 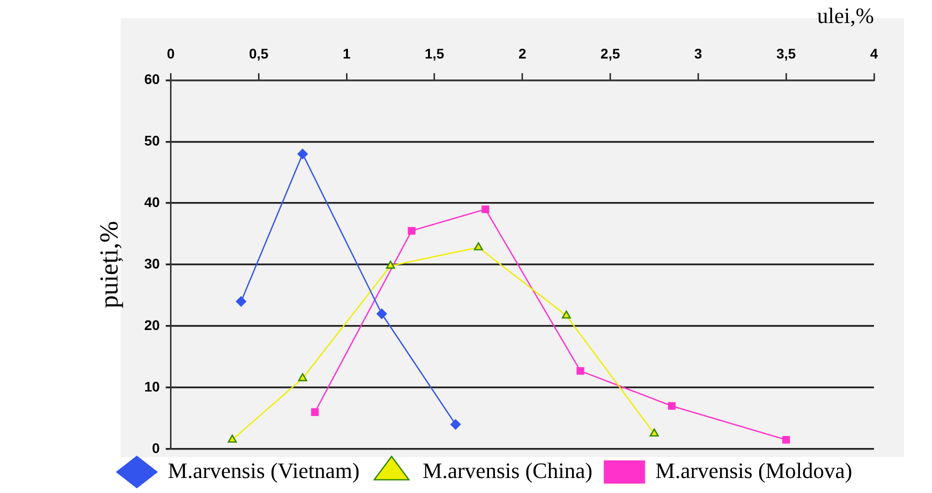 I want to click on x-axis-title: ulei,%, so click(x=845, y=15).